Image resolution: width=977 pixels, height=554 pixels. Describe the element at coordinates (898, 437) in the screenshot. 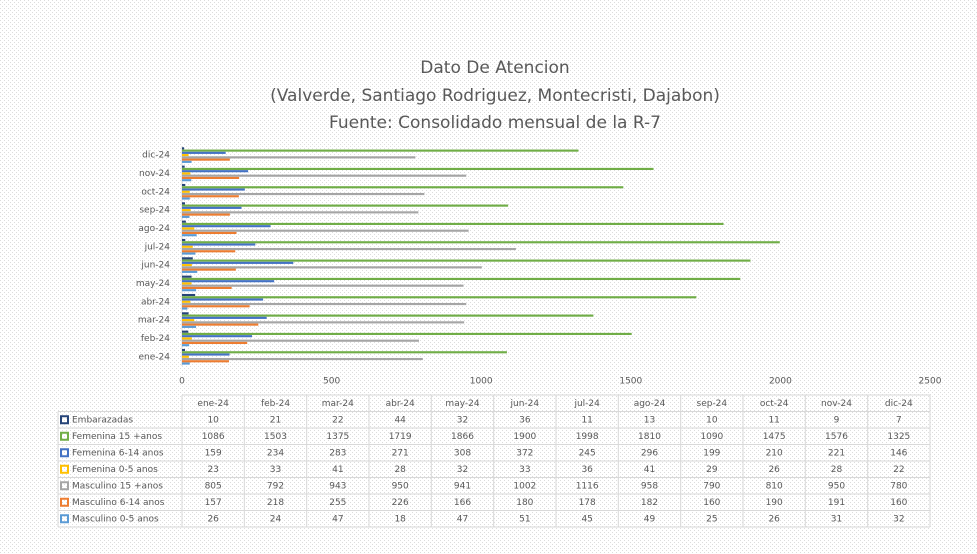

I see `table-cell: 1325` at that location.